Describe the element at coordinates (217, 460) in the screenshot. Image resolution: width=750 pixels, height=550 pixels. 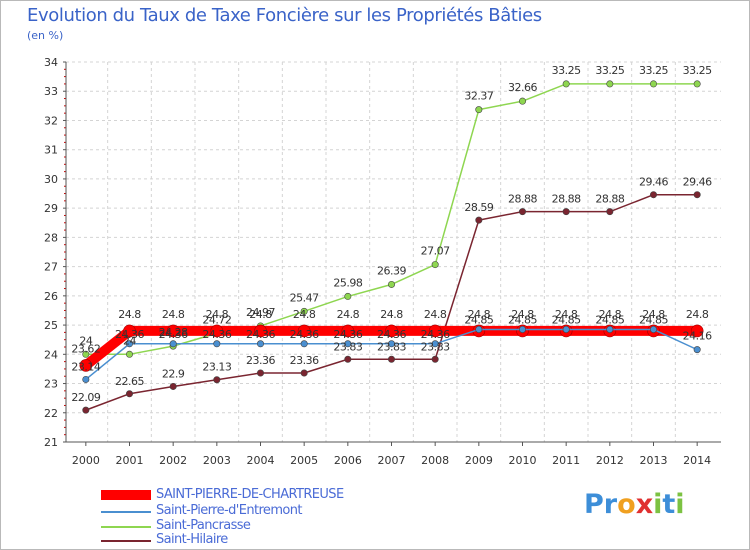
I see `x-tick-label: 2003` at that location.